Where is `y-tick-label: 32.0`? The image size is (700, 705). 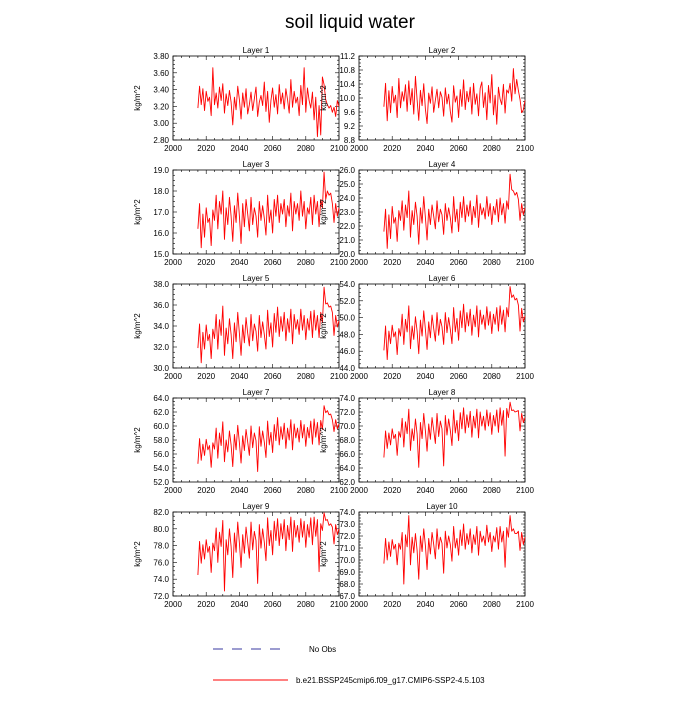
y-tick-label: 32.0 is located at coordinates (161, 347).